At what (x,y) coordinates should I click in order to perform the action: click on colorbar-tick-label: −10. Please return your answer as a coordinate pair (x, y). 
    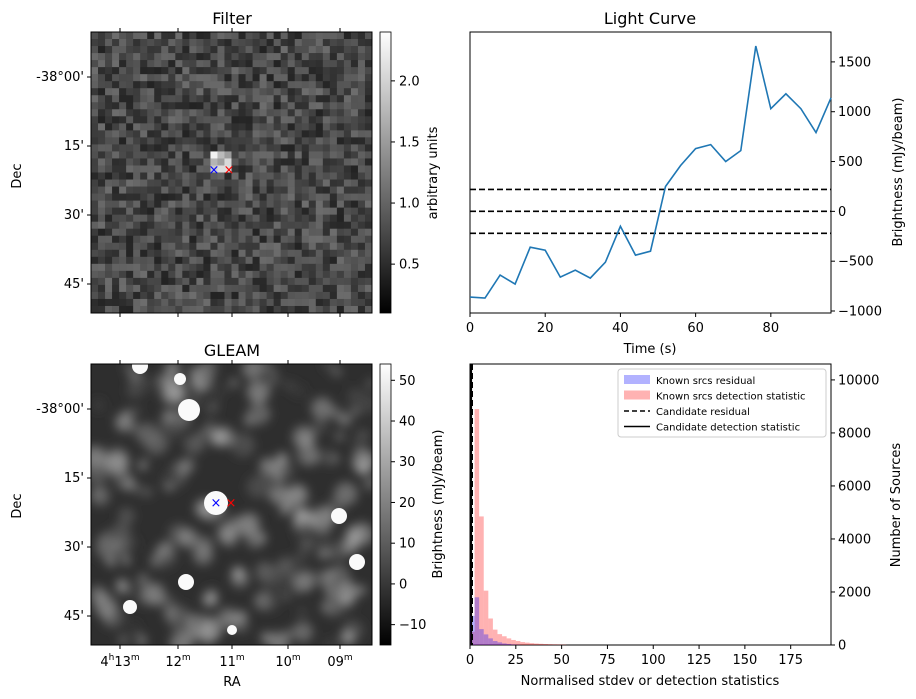
    Looking at the image, I should click on (412, 625).